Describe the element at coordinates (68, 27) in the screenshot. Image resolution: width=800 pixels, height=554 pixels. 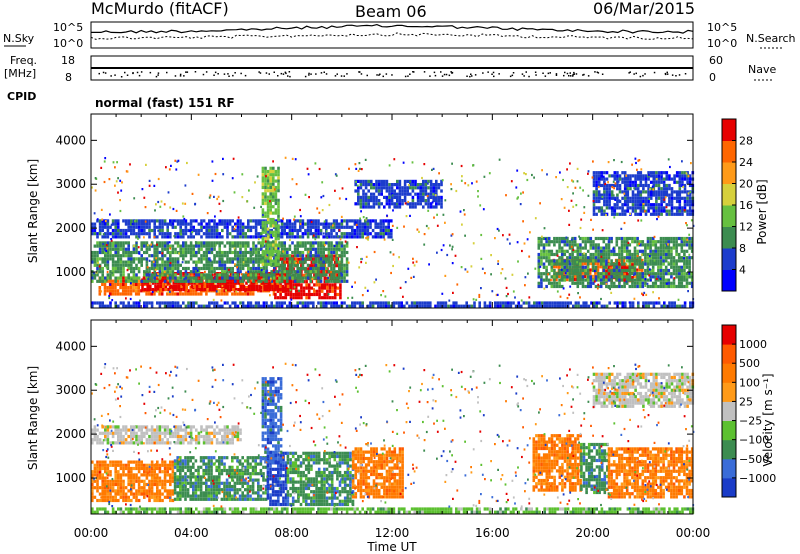
I see `nsky-left-tick-top: 10^5` at that location.